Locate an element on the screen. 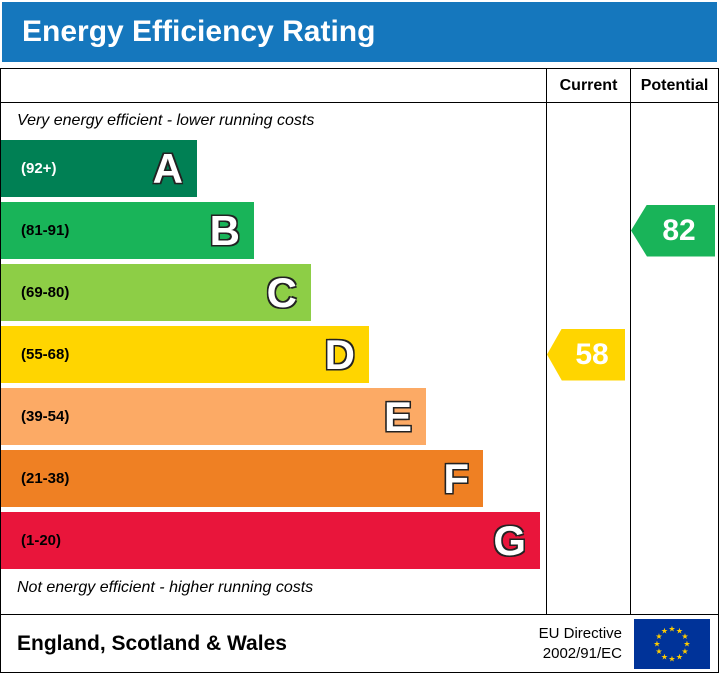 The height and width of the screenshot is (675, 719). band-bar-d: (55-68) D is located at coordinates (185, 354).